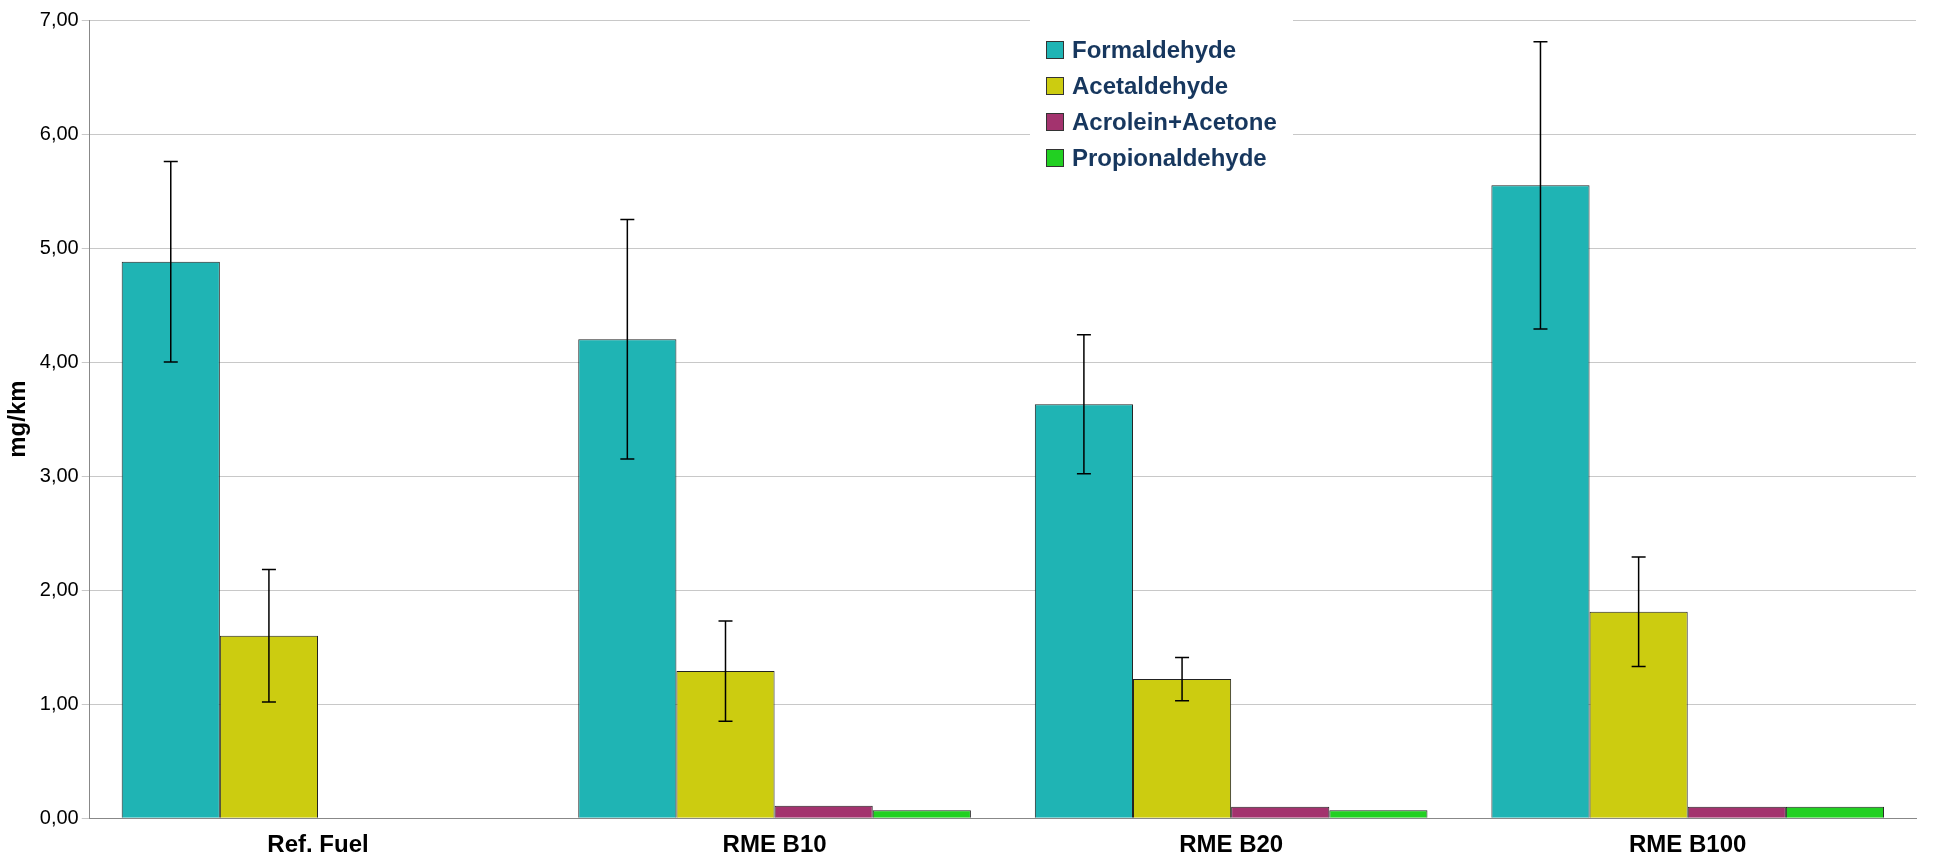  What do you see at coordinates (1174, 122) in the screenshot?
I see `legend-label: Acrolein+Acetone` at bounding box center [1174, 122].